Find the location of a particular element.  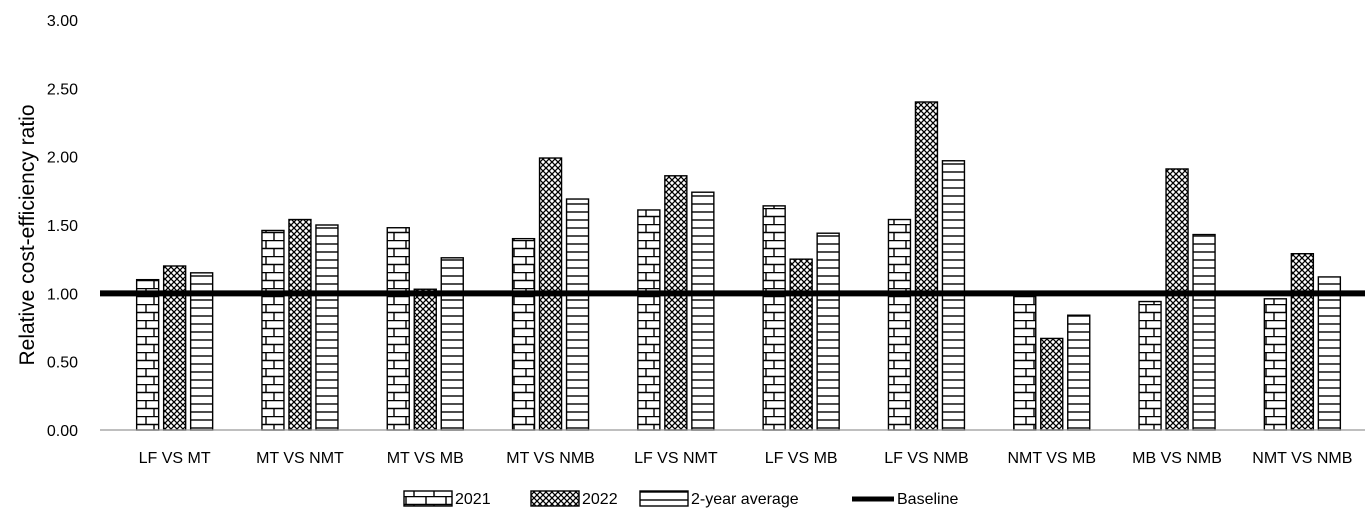

x-category-label: LF VS NMB is located at coordinates (926, 458).